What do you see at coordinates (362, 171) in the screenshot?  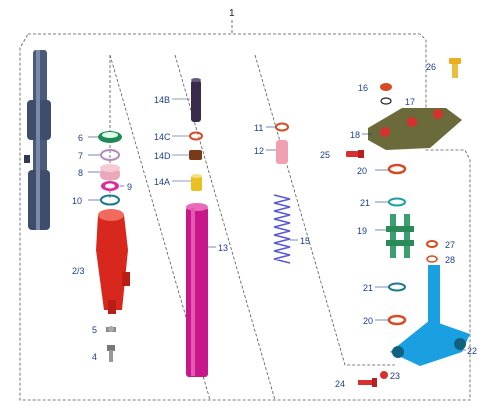 I see `callout-20-upper: 20` at bounding box center [362, 171].